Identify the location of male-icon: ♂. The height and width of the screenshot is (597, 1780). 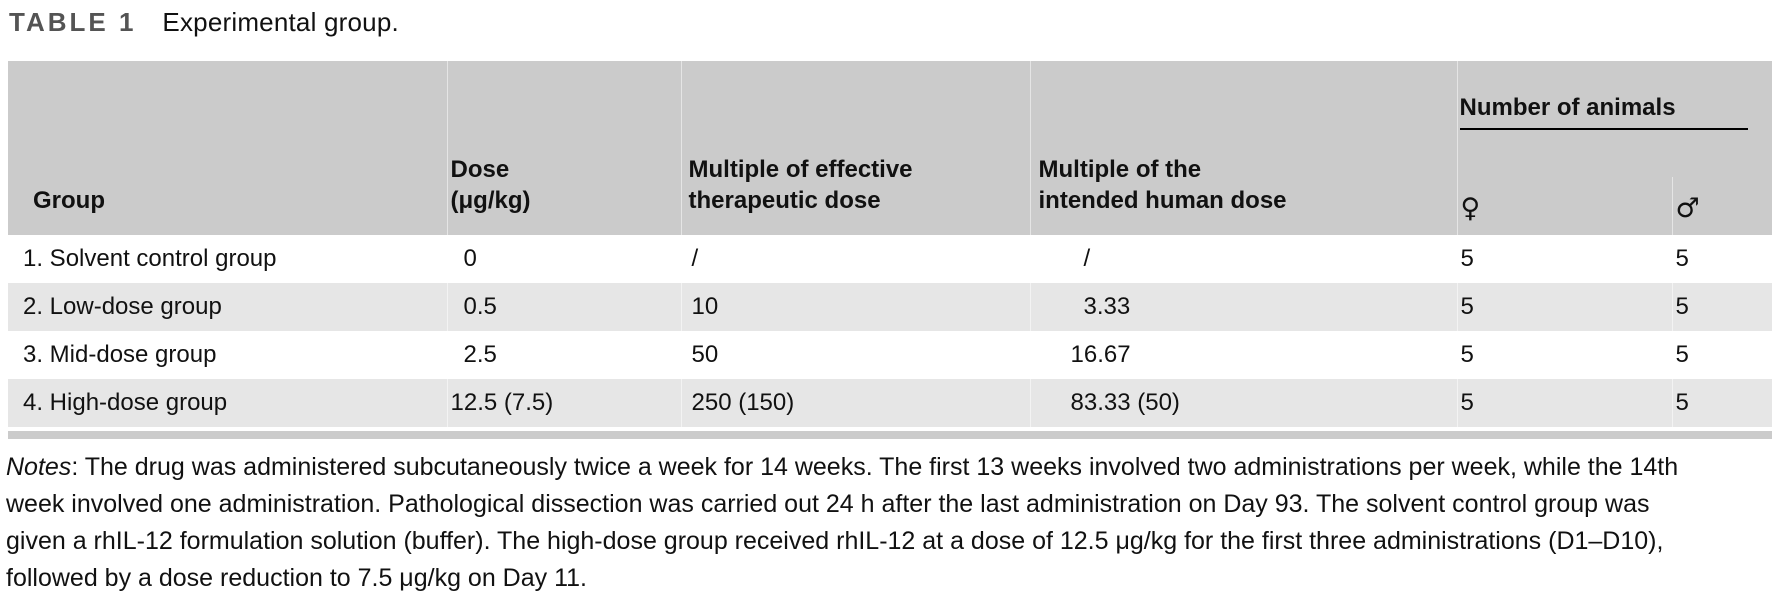
(1687, 208).